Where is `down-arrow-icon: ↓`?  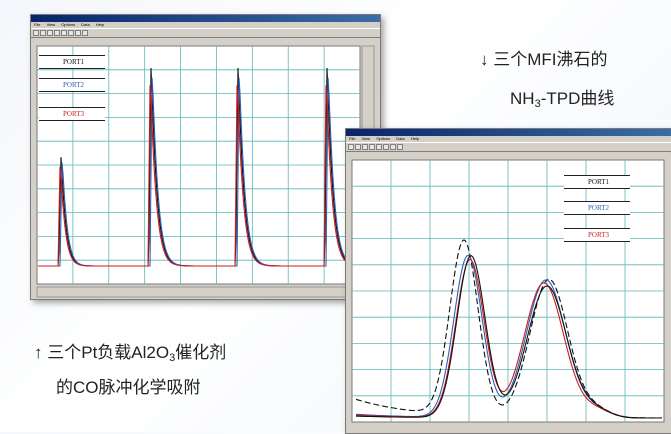 down-arrow-icon: ↓ is located at coordinates (484, 59).